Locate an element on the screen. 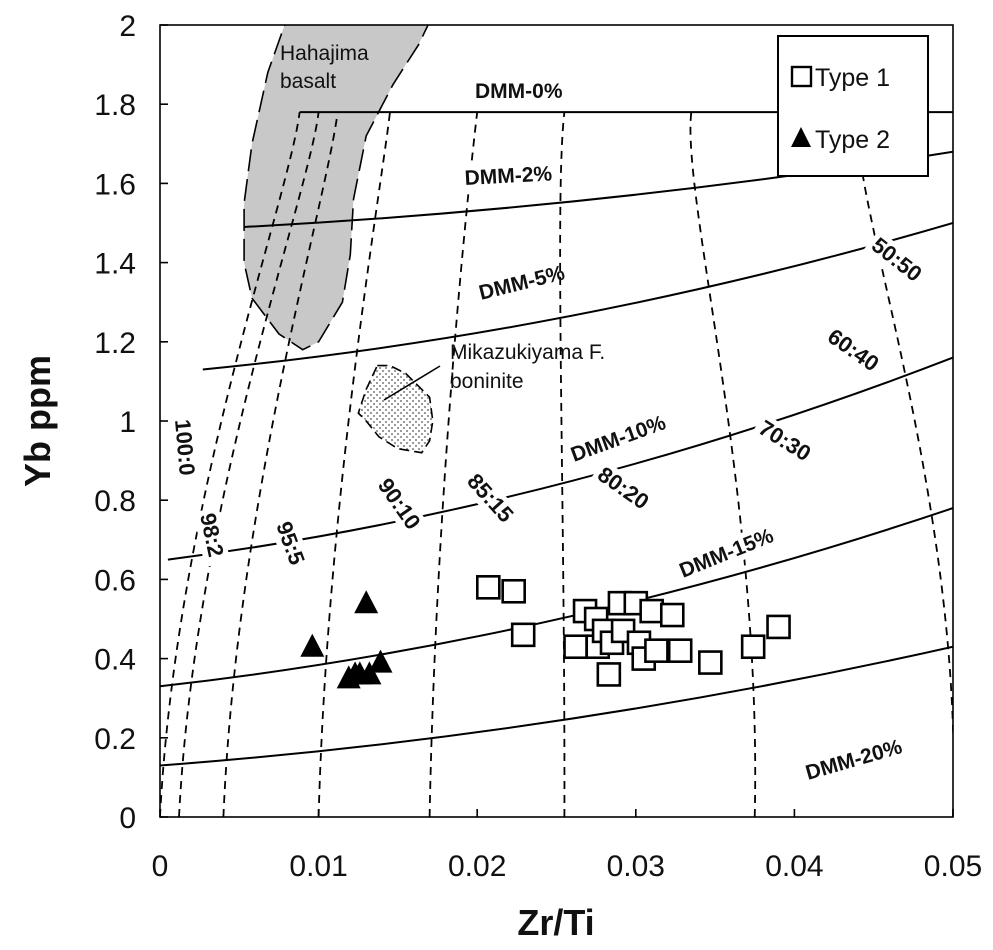 This screenshot has width=993, height=950. label-mixing-60-40: 60:40 is located at coordinates (853, 350).